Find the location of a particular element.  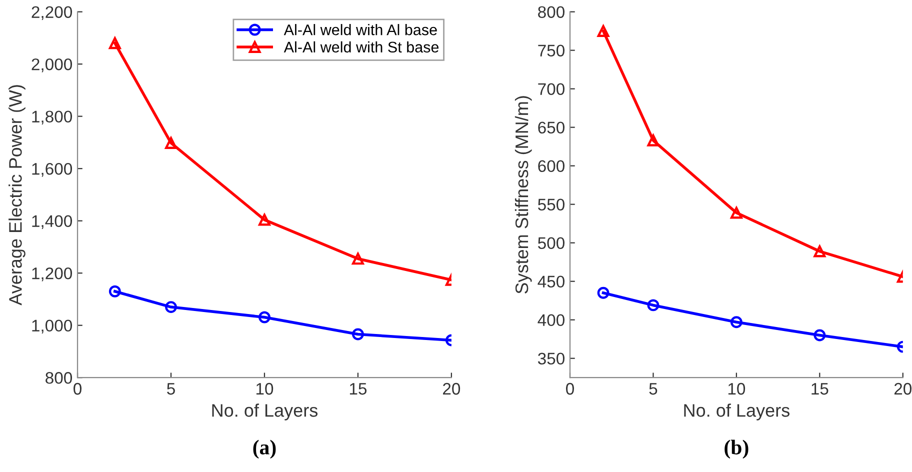

y-tick-label: 750 is located at coordinates (551, 50).